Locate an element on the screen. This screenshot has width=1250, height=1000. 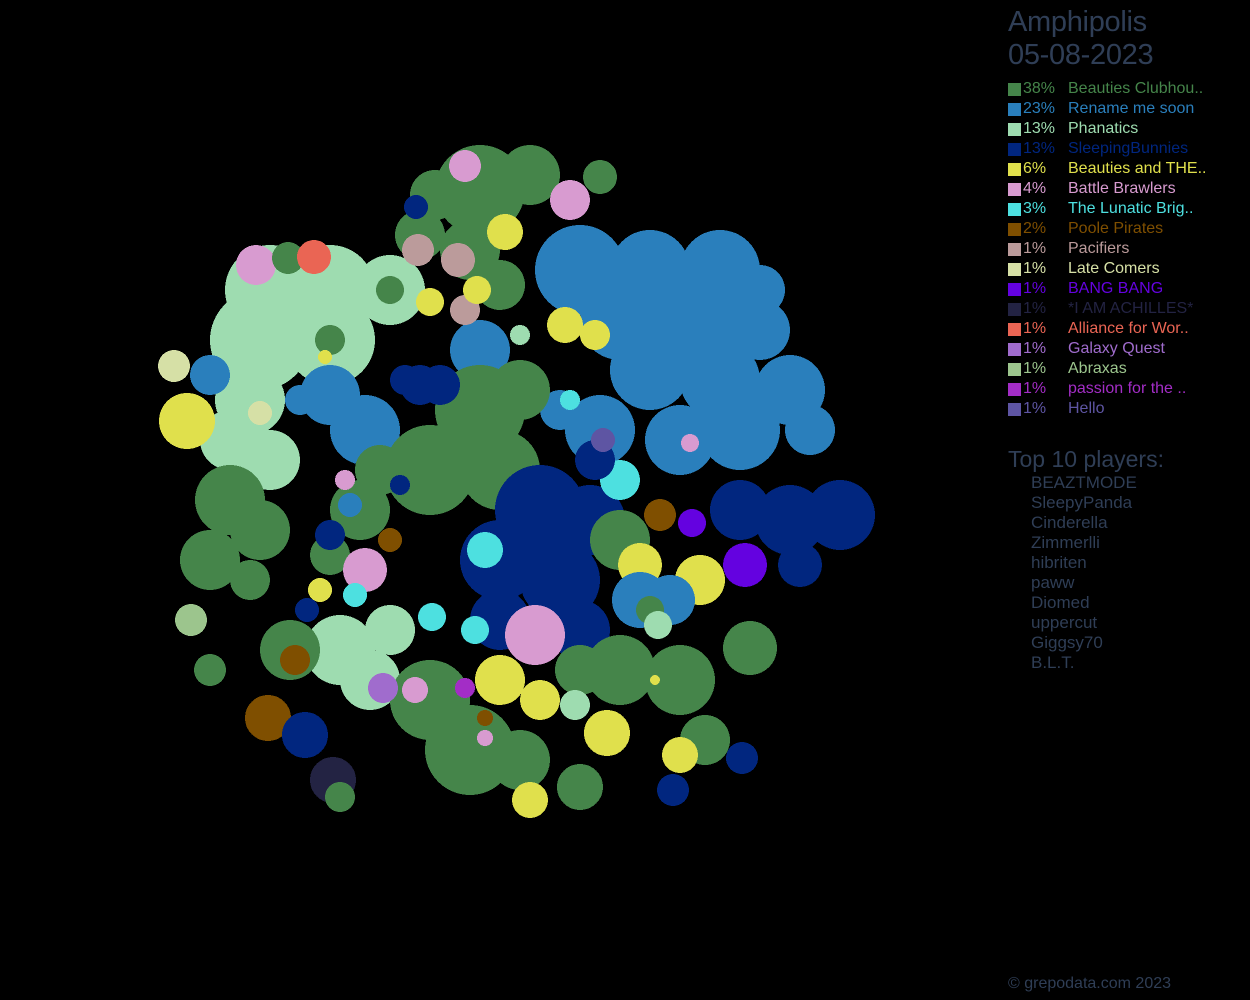
player-name: Zimmerlli is located at coordinates (1065, 542).